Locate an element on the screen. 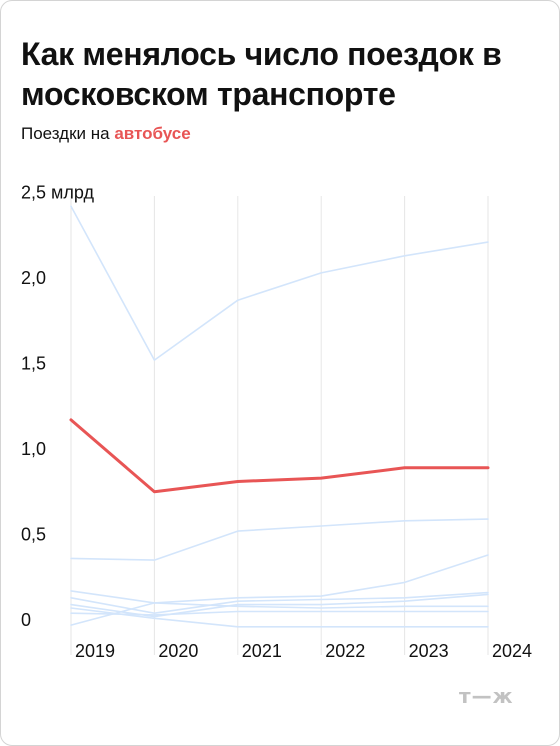  x-tick-label: 2023 is located at coordinates (429, 651).